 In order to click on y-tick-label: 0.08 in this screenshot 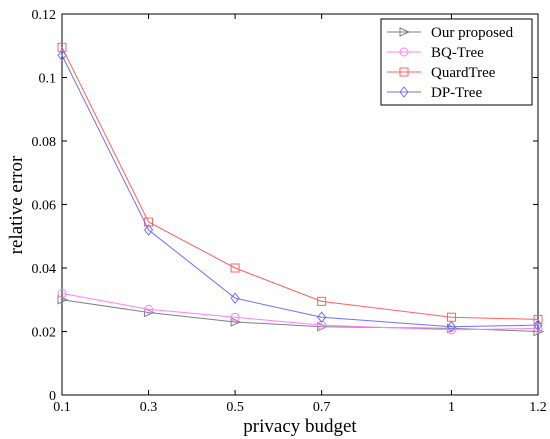, I will do `click(44, 142)`.